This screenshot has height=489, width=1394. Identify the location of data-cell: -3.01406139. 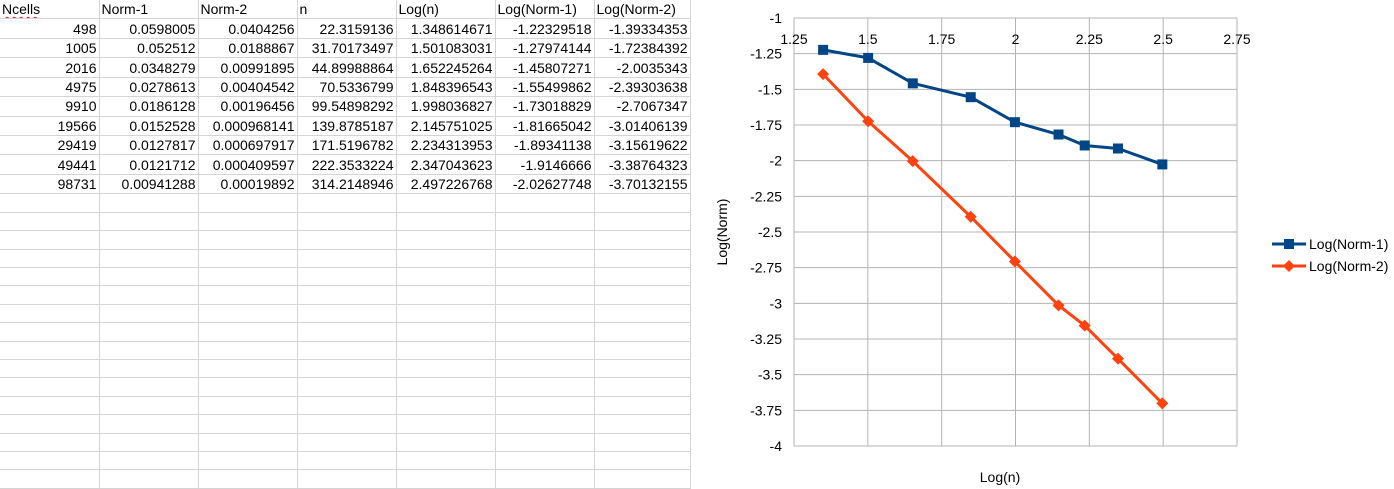
(642, 126).